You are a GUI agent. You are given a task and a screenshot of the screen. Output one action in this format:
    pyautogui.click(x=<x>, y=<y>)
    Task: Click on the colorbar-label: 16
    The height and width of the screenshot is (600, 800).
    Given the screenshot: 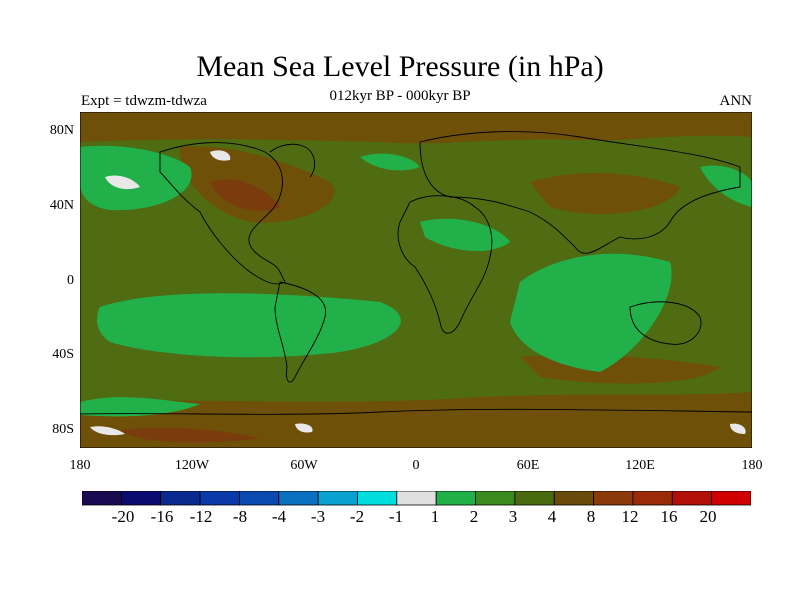 What is the action you would take?
    pyautogui.click(x=669, y=516)
    